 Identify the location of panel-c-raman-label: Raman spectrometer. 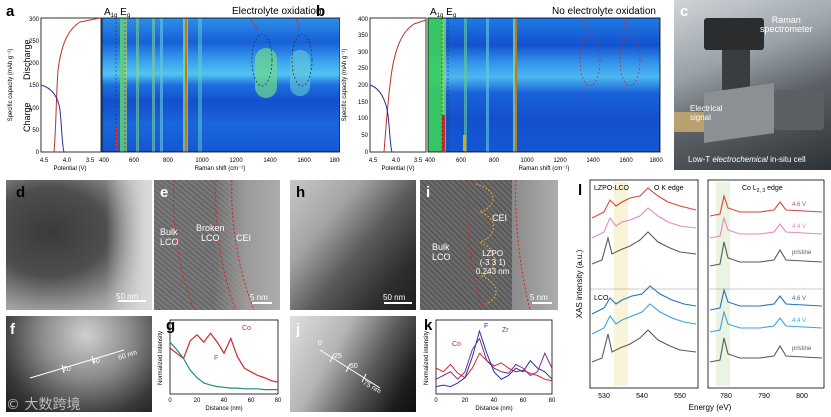
(786, 25).